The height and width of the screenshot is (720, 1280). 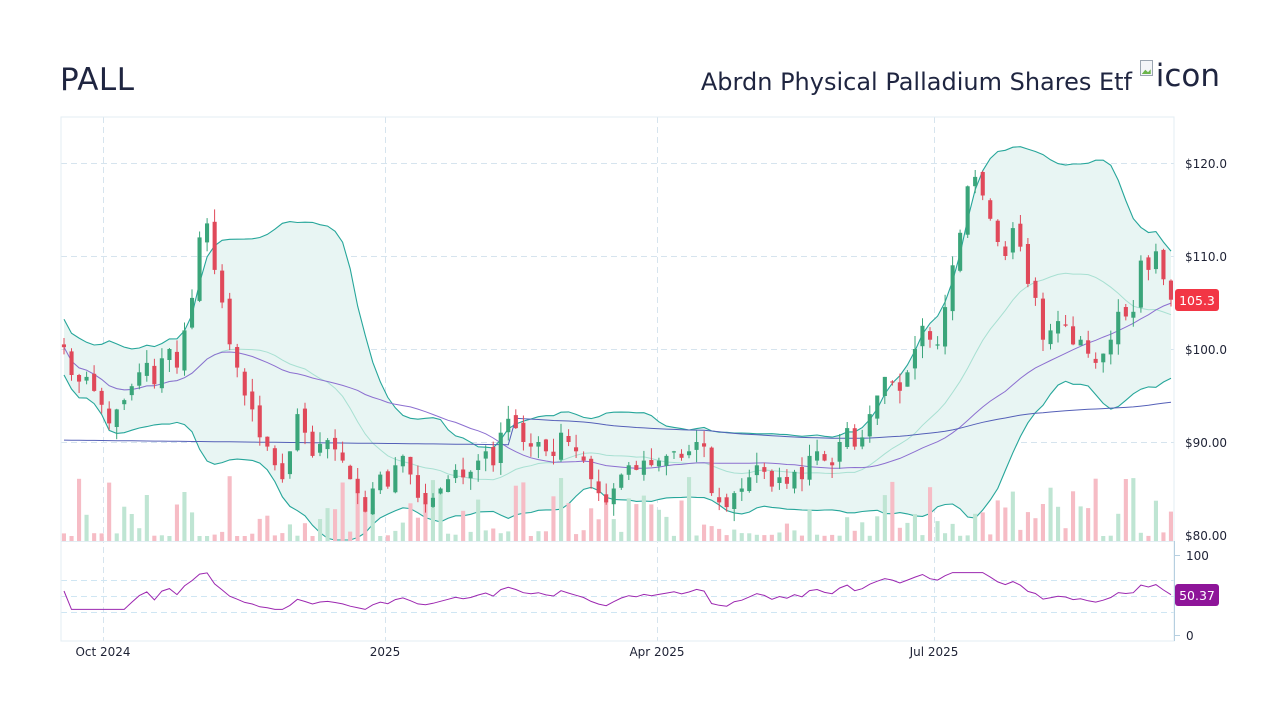 What do you see at coordinates (1206, 536) in the screenshot?
I see `price-tick-80: $80.00` at bounding box center [1206, 536].